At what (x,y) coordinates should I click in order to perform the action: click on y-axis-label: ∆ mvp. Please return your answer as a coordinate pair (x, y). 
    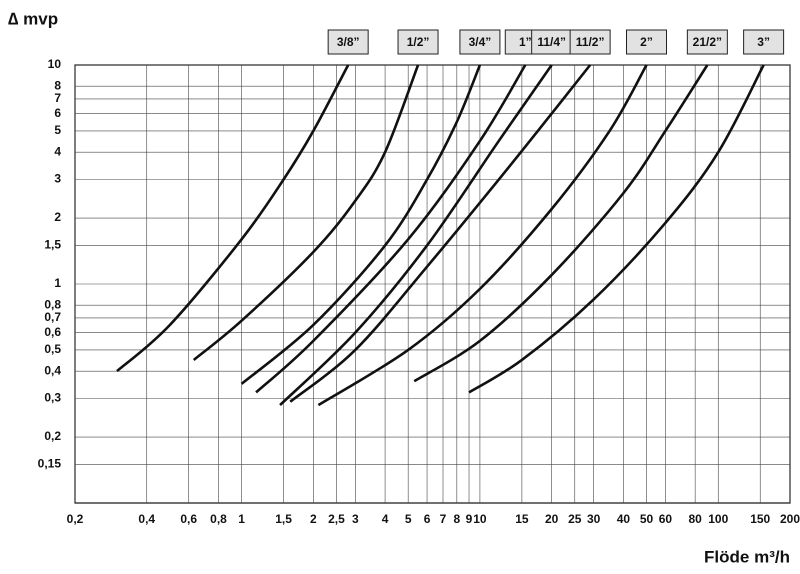
    Looking at the image, I should click on (33, 18).